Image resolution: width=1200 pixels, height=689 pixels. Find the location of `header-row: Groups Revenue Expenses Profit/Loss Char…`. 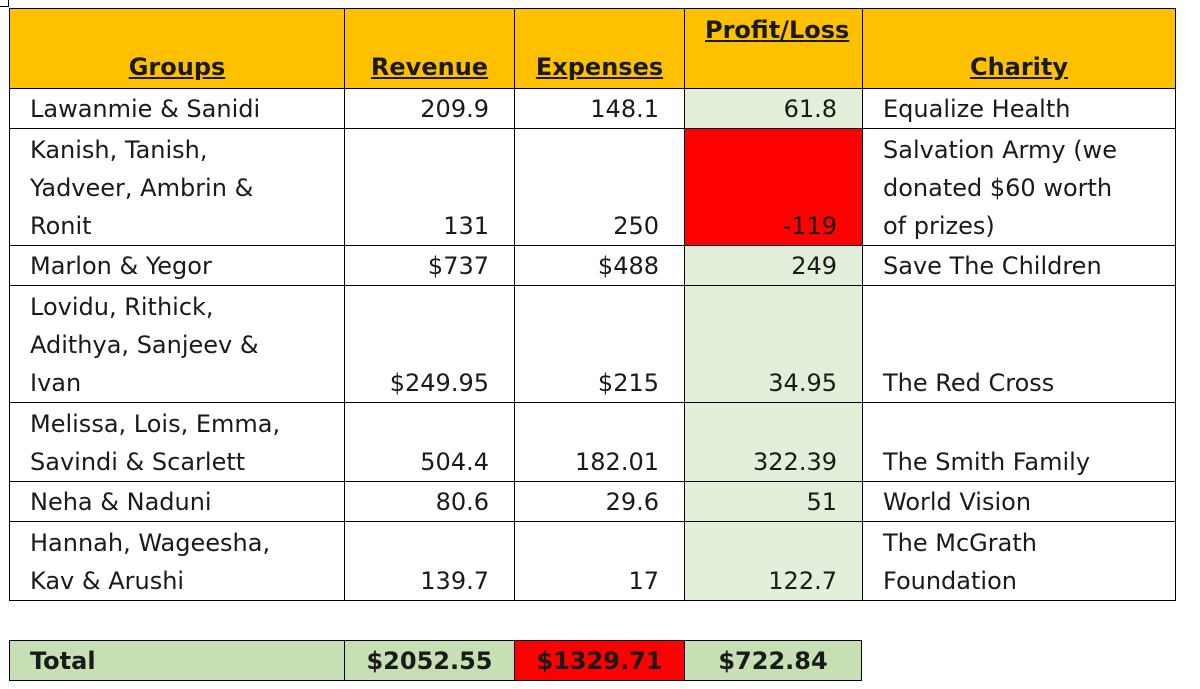

header-row: Groups Revenue Expenses Profit/Loss Char… is located at coordinates (592, 48).